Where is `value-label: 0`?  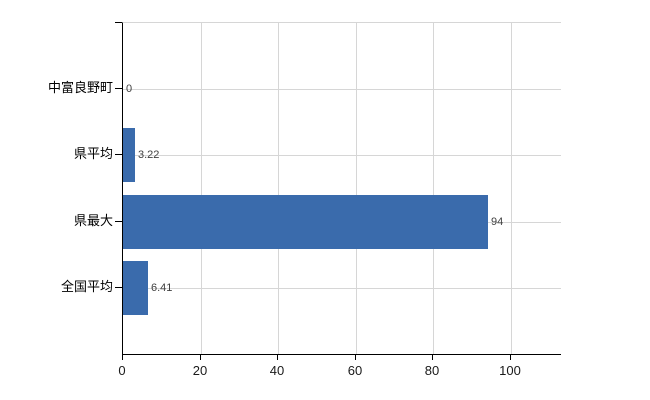 value-label: 0 is located at coordinates (129, 89).